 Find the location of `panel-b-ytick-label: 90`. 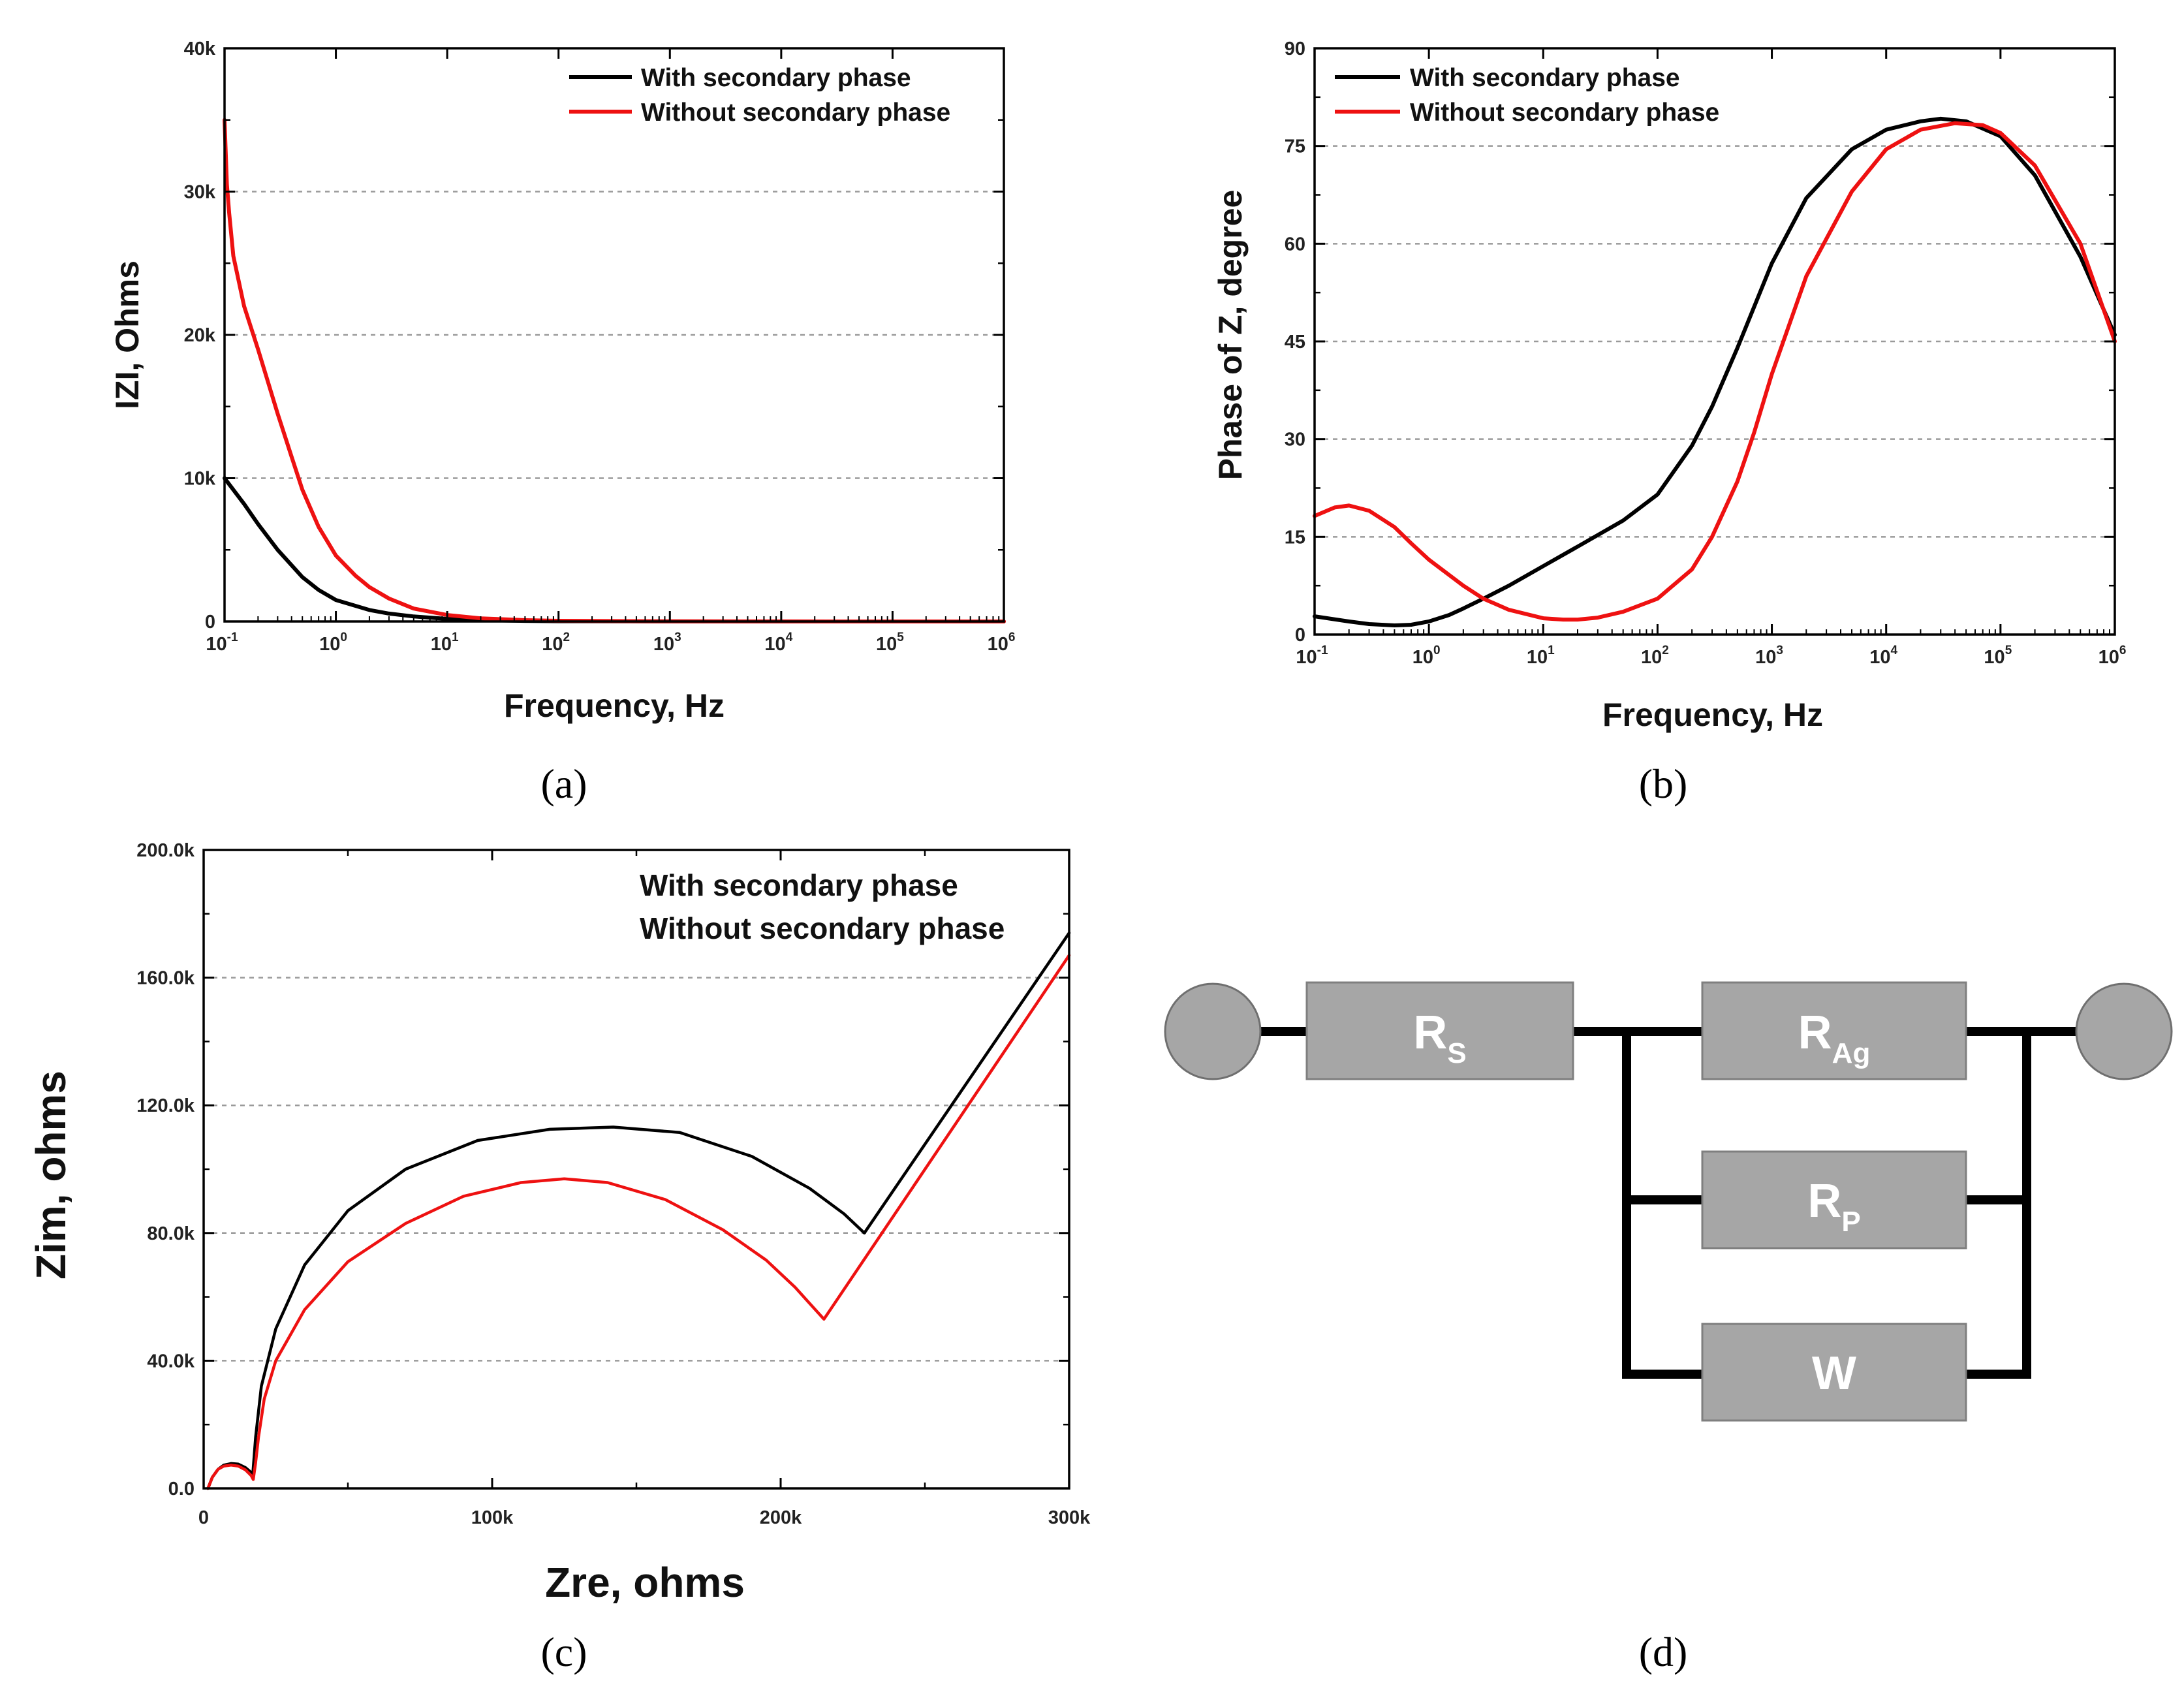

panel-b-ytick-label: 90 is located at coordinates (1295, 49).